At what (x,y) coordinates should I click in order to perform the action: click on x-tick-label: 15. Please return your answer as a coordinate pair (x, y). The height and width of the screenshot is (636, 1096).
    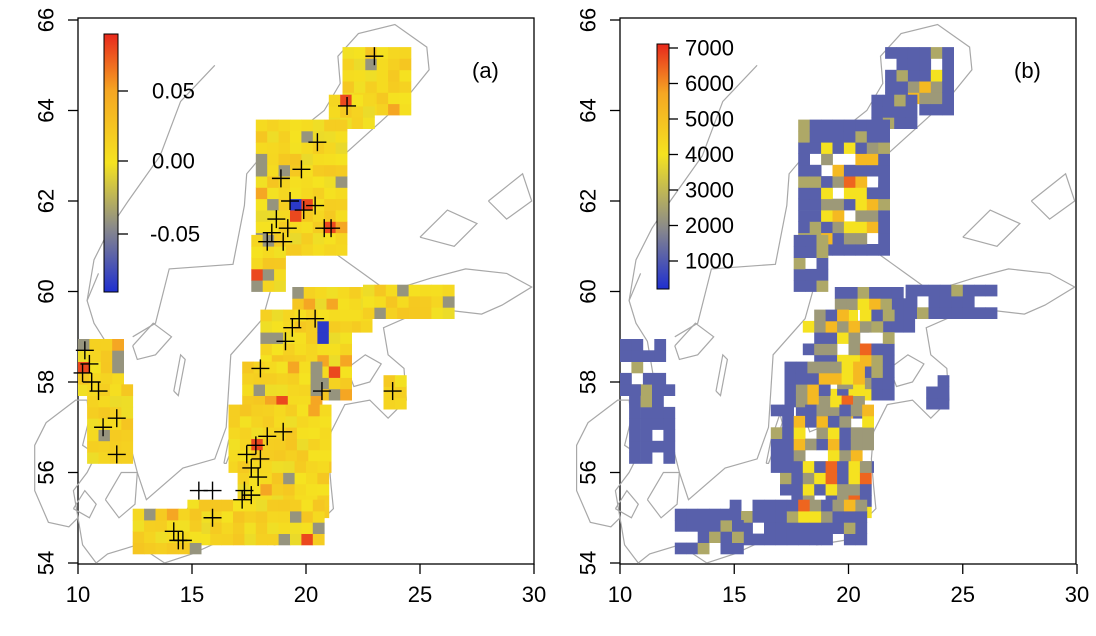
    Looking at the image, I should click on (192, 594).